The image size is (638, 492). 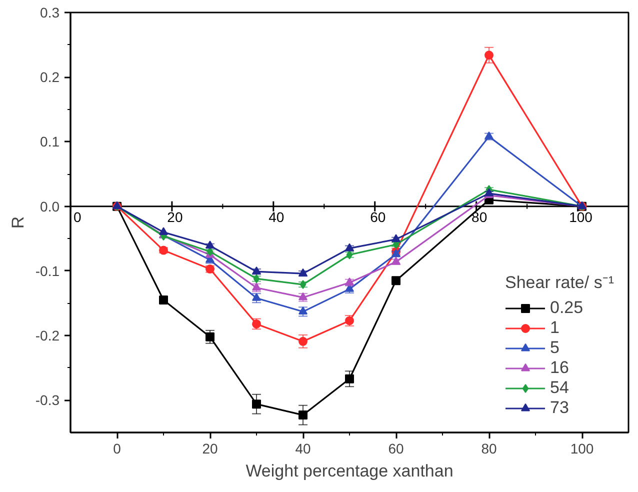 What do you see at coordinates (50, 12) in the screenshot?
I see `y-tick-label: 0.3` at bounding box center [50, 12].